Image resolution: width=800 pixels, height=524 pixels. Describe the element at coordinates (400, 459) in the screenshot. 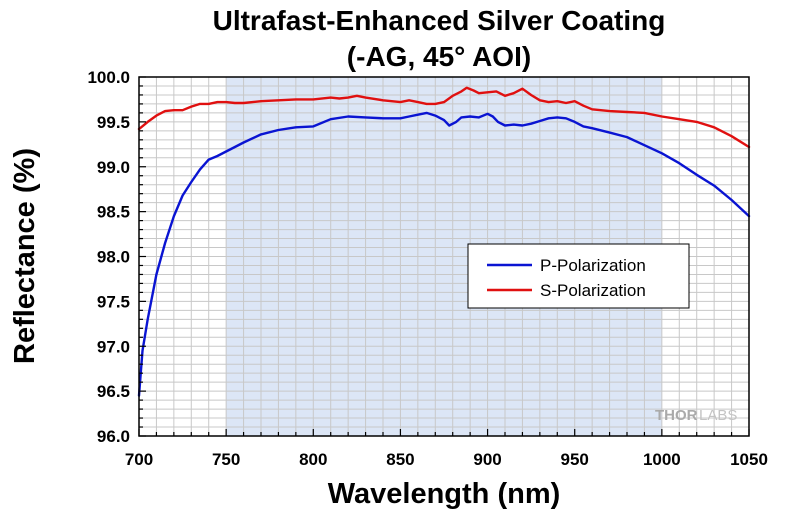

I see `x-tick-label: 850` at that location.